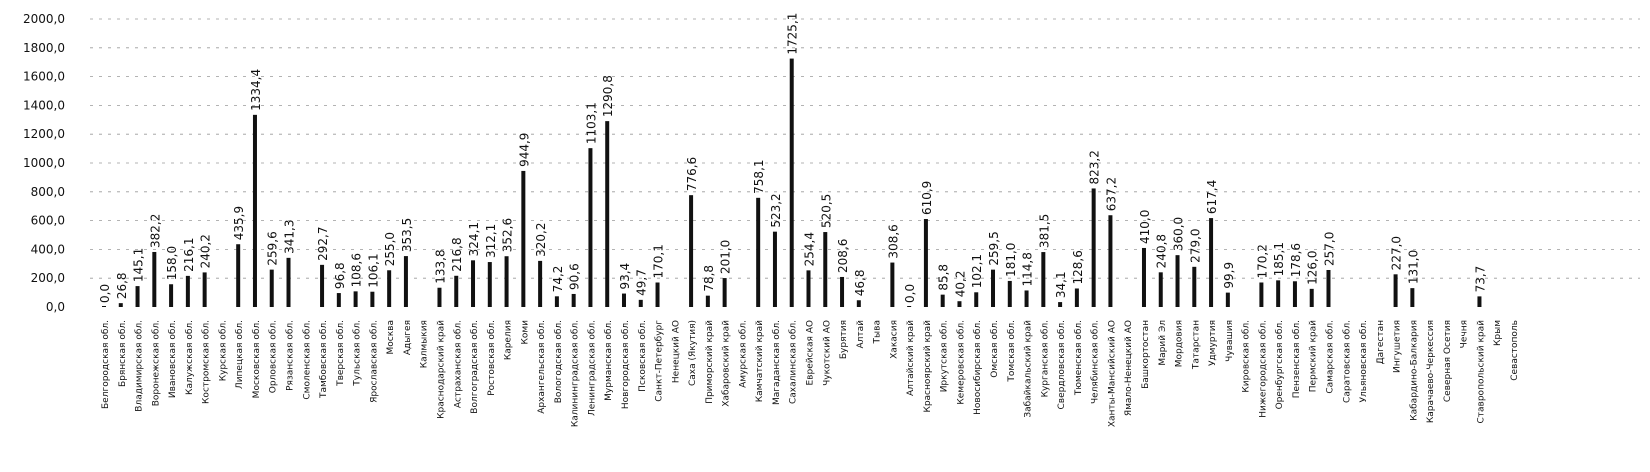 The width and height of the screenshot is (1650, 472). What do you see at coordinates (457, 254) in the screenshot?
I see `data-label: 216,8` at bounding box center [457, 254].